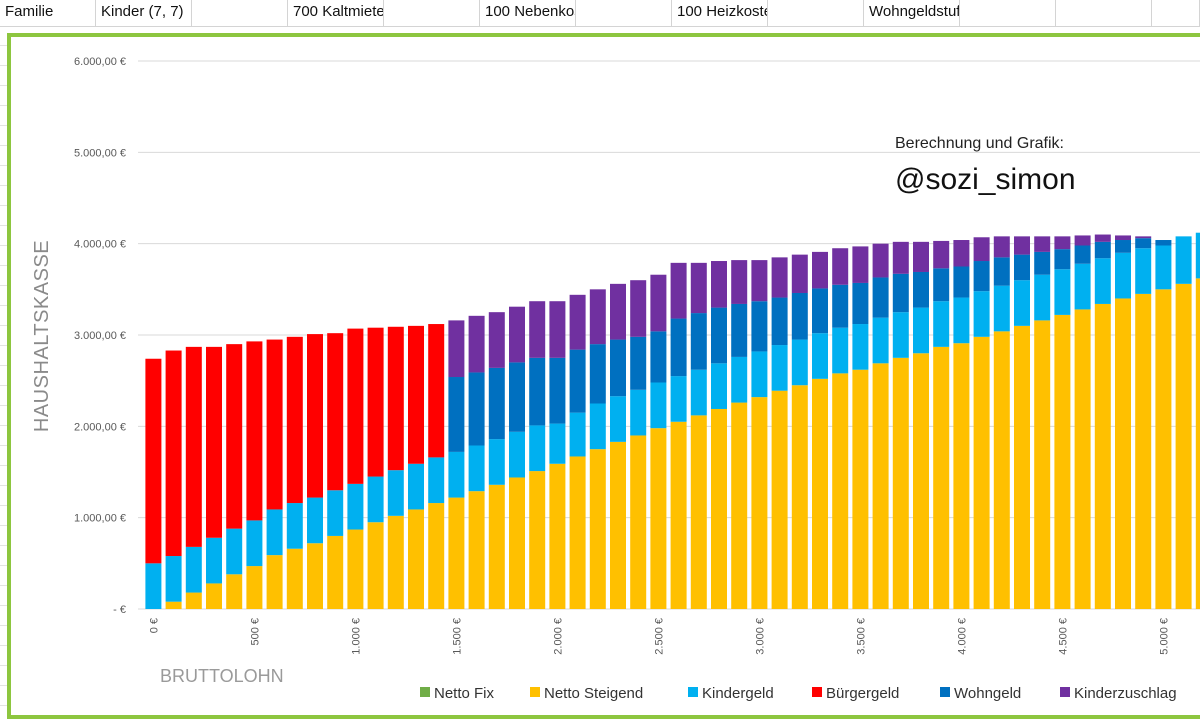 Image resolution: width=1200 pixels, height=721 pixels. Describe the element at coordinates (720, 13) in the screenshot. I see `cell-h1: 100 Heizkosten` at that location.